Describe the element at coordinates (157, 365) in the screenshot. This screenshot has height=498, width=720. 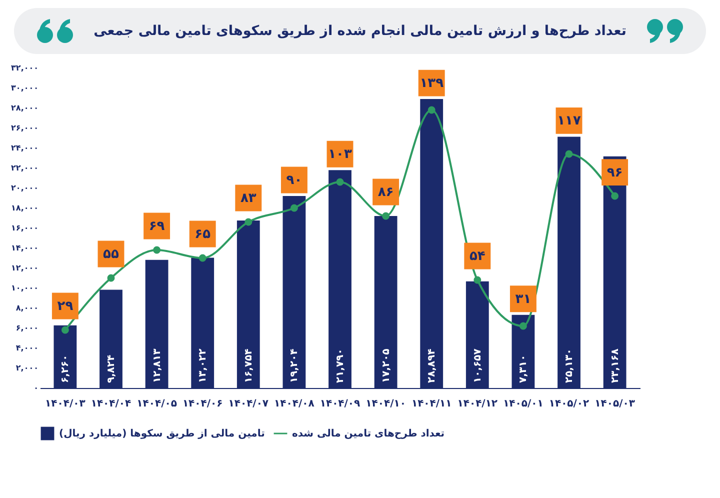
I see `data-label: ۱۲,۸۱۳` at that location.